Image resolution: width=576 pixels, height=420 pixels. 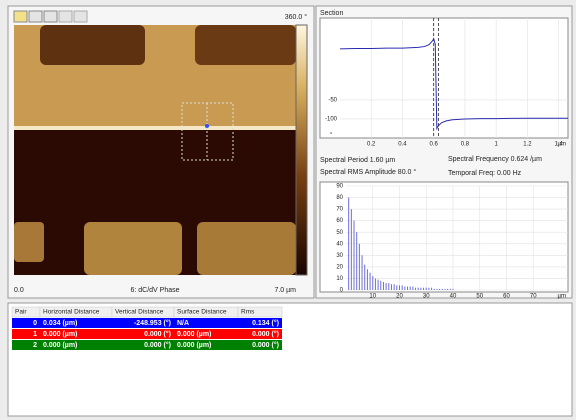 What do you see at coordinates (339, 256) in the screenshot?
I see `y-tick-label: 30` at bounding box center [339, 256].